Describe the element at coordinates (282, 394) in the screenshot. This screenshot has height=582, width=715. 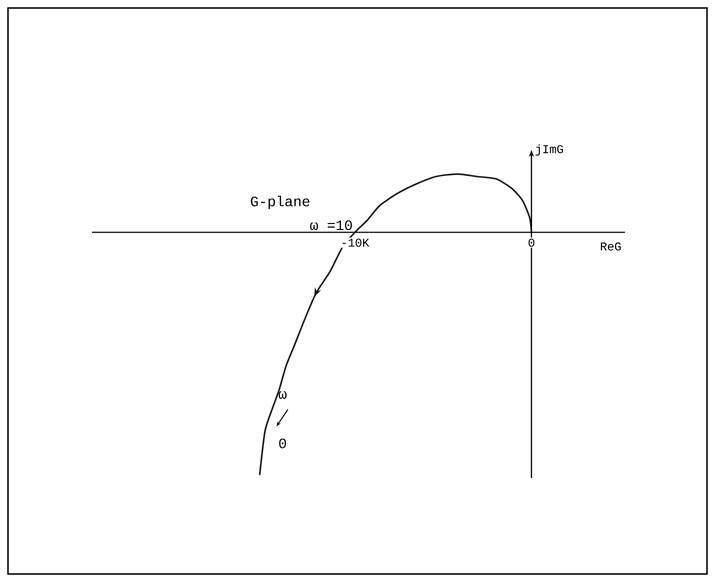
I see `annotation: ω` at that location.